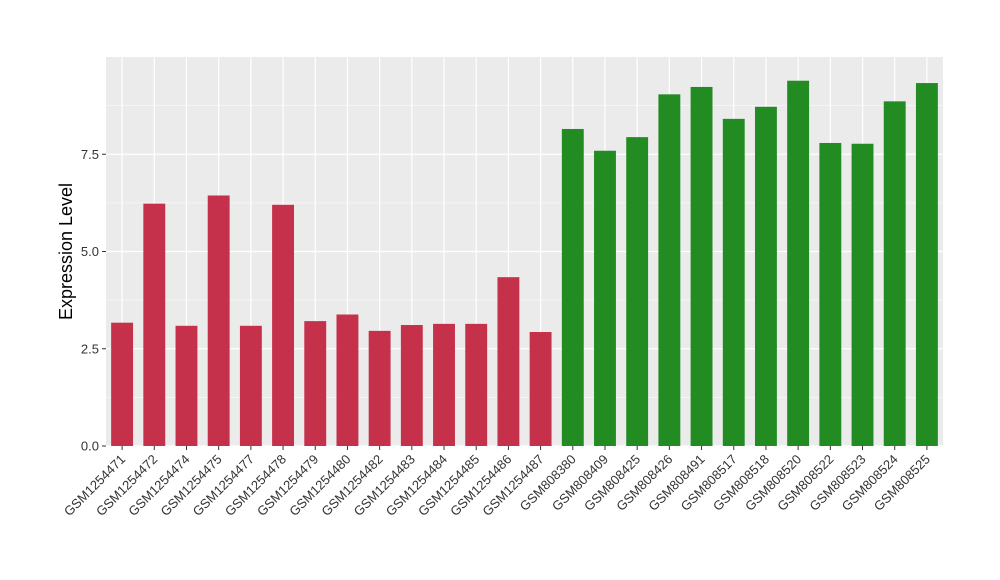 Image resolution: width=1000 pixels, height=580 pixels. What do you see at coordinates (411, 385) in the screenshot?
I see `bar-GSM1254483` at bounding box center [411, 385].